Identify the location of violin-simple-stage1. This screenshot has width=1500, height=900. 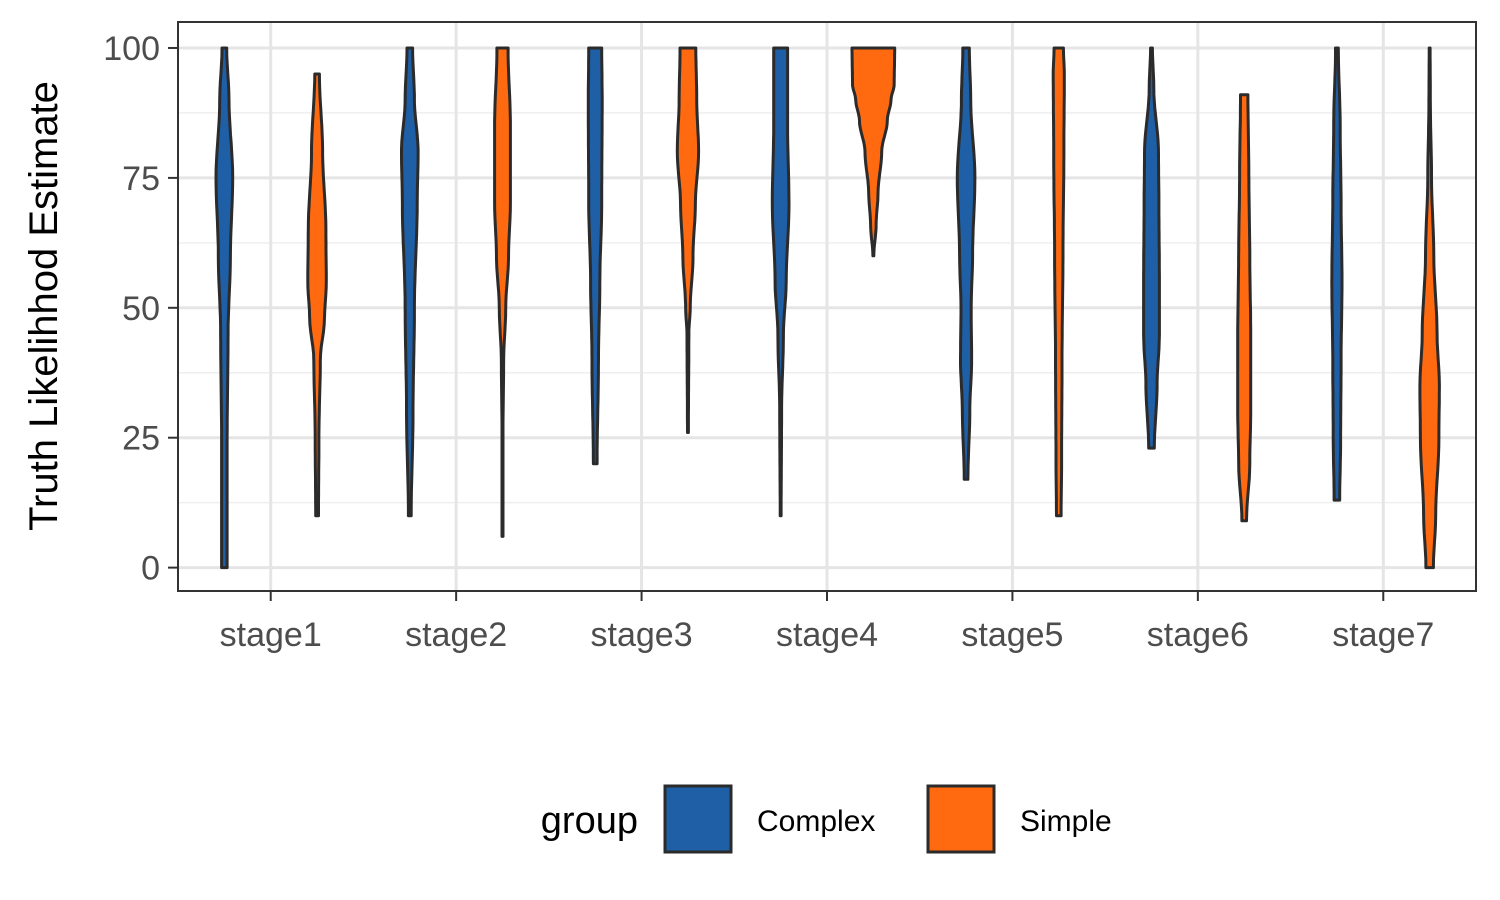
(317, 295).